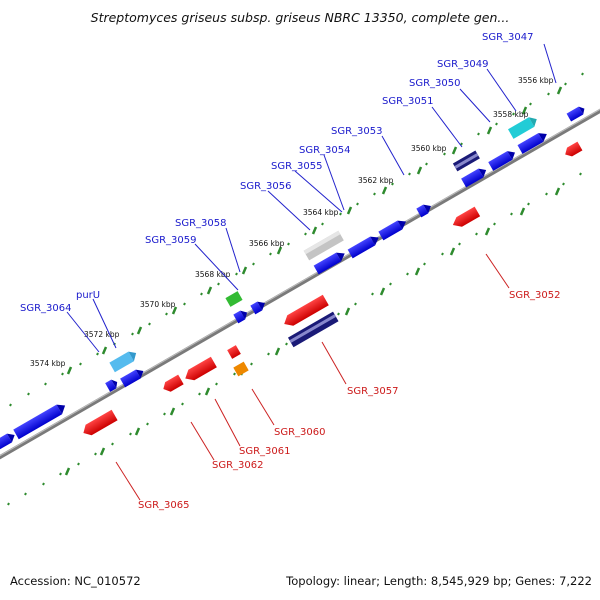 The height and width of the screenshot is (600, 600). What do you see at coordinates (265, 451) in the screenshot?
I see `gene-label-sgr-3061: SGR_3061` at bounding box center [265, 451].